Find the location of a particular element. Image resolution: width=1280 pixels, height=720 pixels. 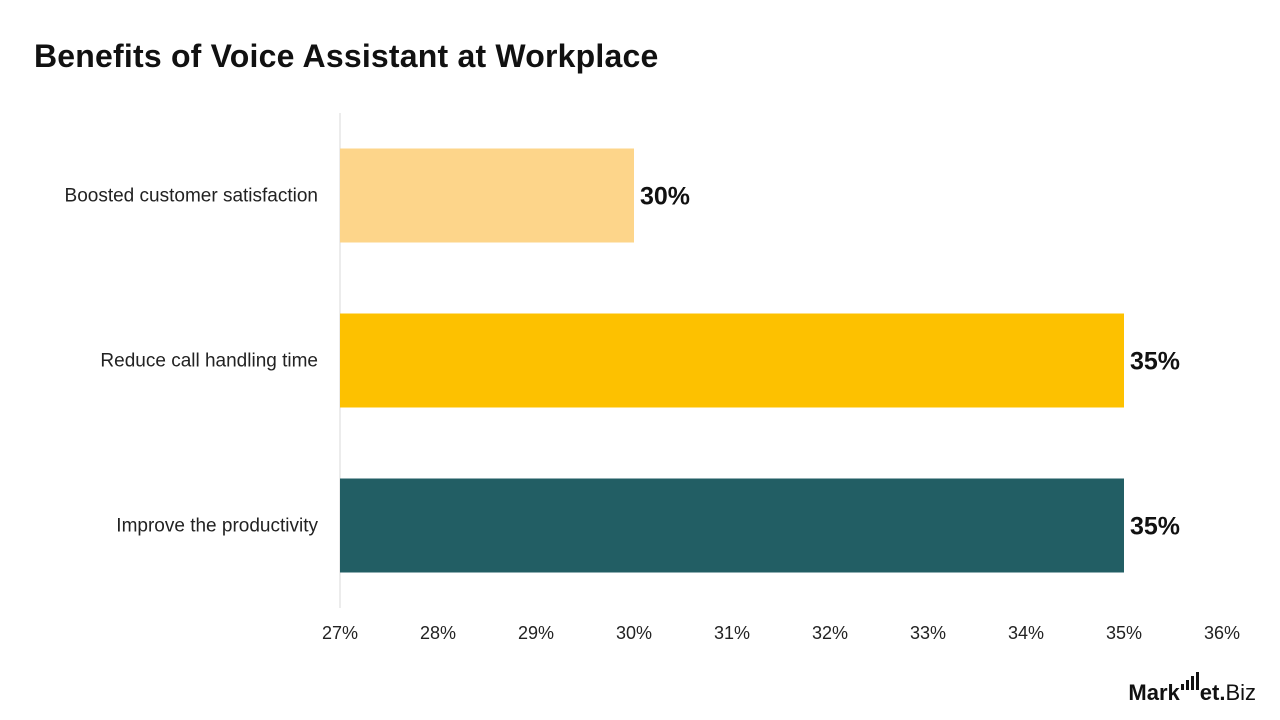

x-tick-label: 29% is located at coordinates (536, 633).